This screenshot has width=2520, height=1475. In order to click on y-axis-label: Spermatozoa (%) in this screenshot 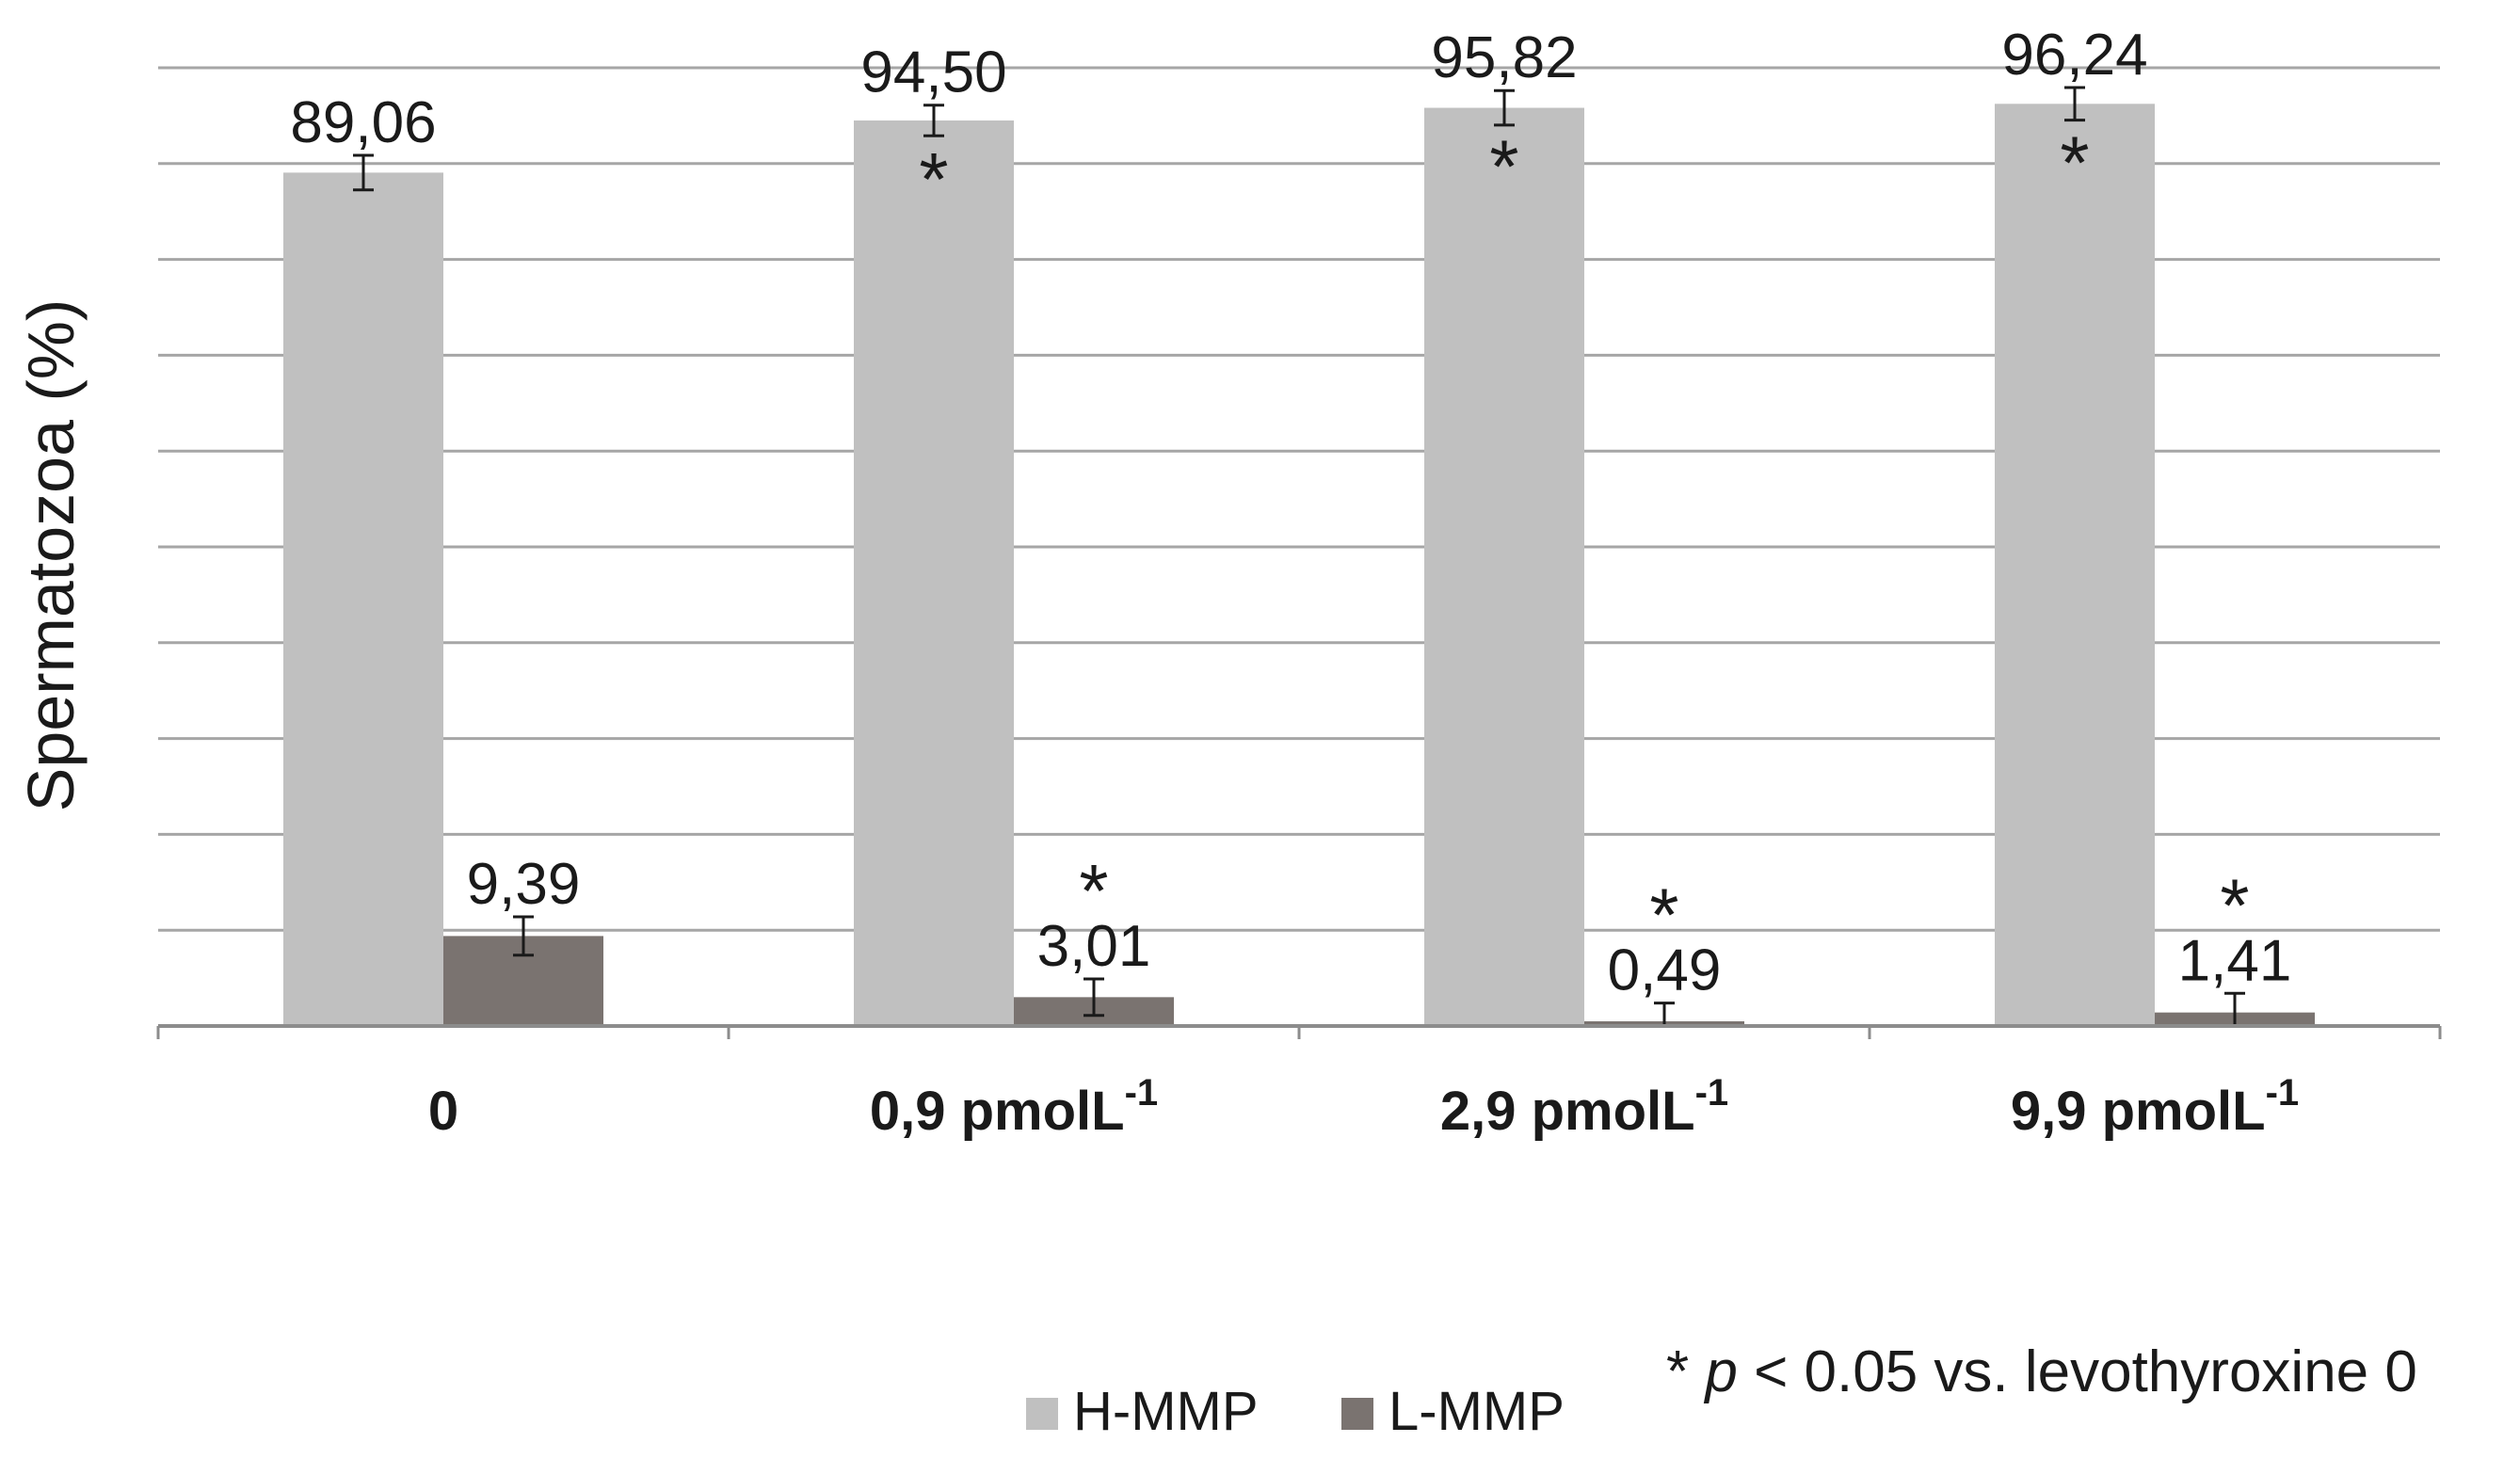, I will do `click(51, 555)`.